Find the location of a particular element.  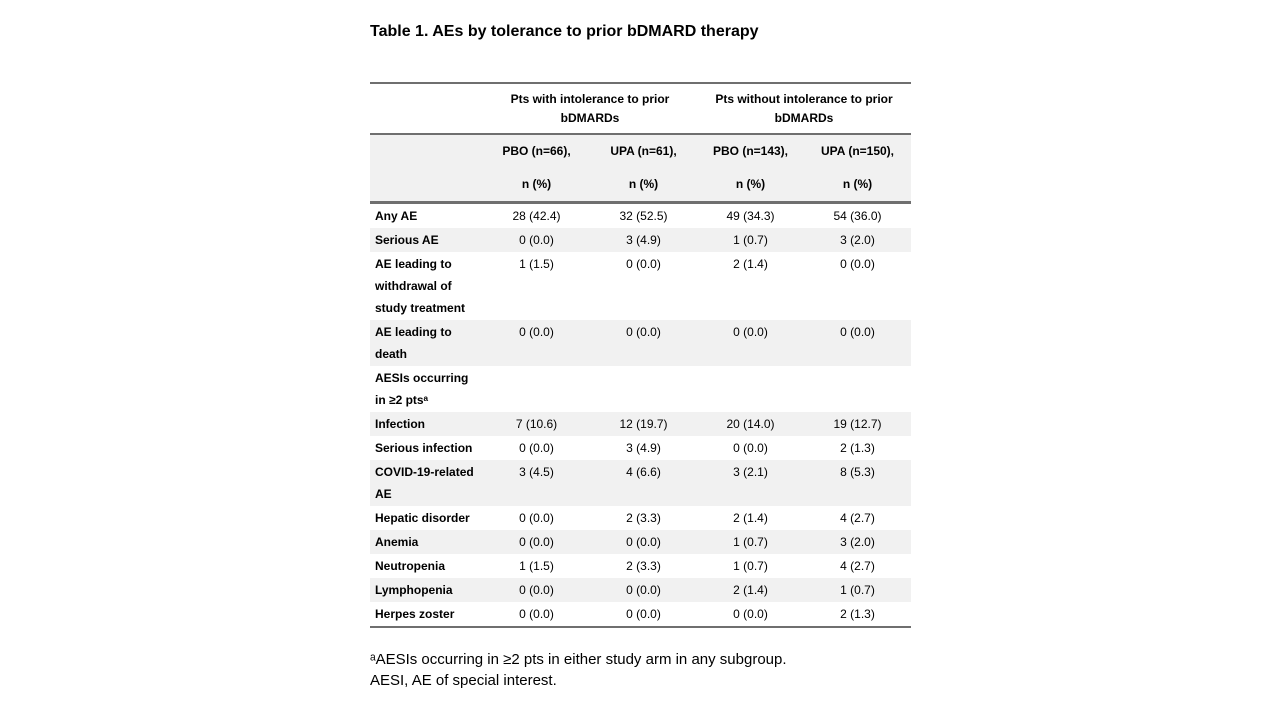

cell-value: 19 (12.7) is located at coordinates (857, 424).